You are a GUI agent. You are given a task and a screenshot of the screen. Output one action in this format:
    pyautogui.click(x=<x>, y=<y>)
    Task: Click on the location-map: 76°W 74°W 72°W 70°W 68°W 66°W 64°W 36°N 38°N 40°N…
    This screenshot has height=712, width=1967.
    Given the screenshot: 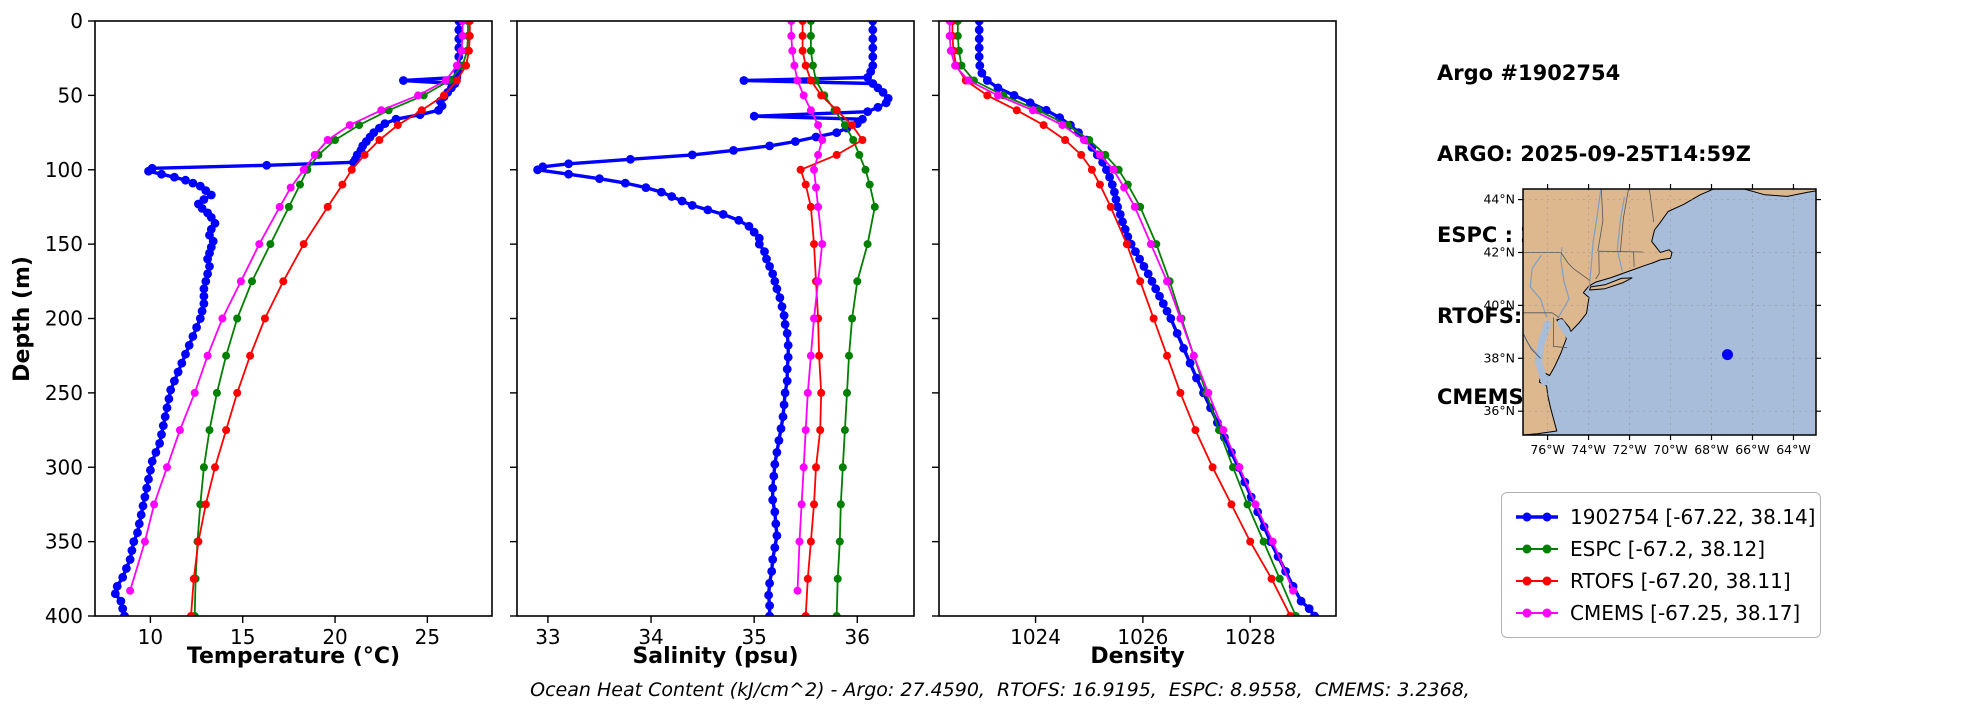 What is the action you would take?
    pyautogui.click(x=1652, y=320)
    